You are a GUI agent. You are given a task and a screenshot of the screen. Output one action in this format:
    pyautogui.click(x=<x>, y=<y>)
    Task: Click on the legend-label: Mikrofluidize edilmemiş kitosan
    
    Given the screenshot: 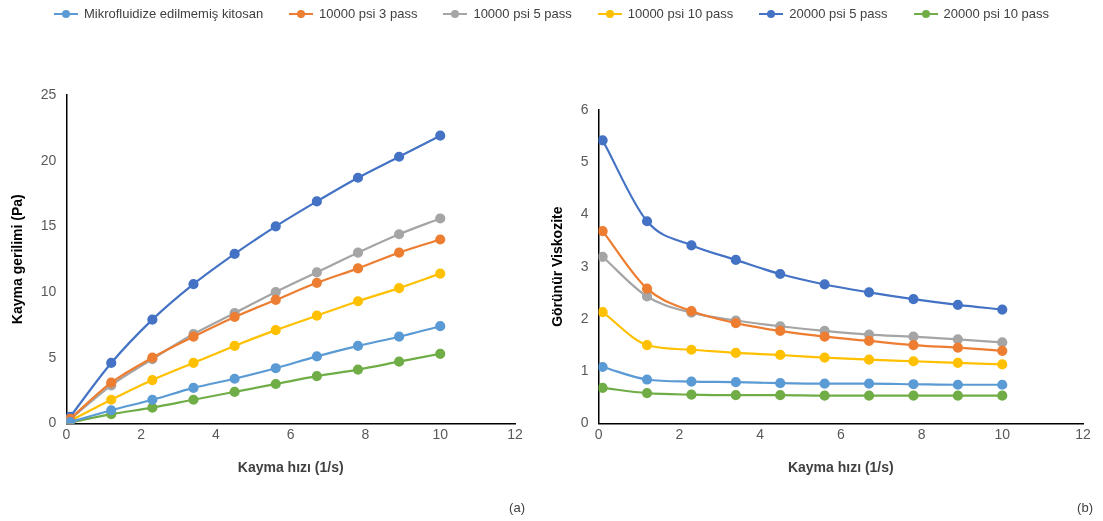 What is the action you would take?
    pyautogui.click(x=173, y=13)
    